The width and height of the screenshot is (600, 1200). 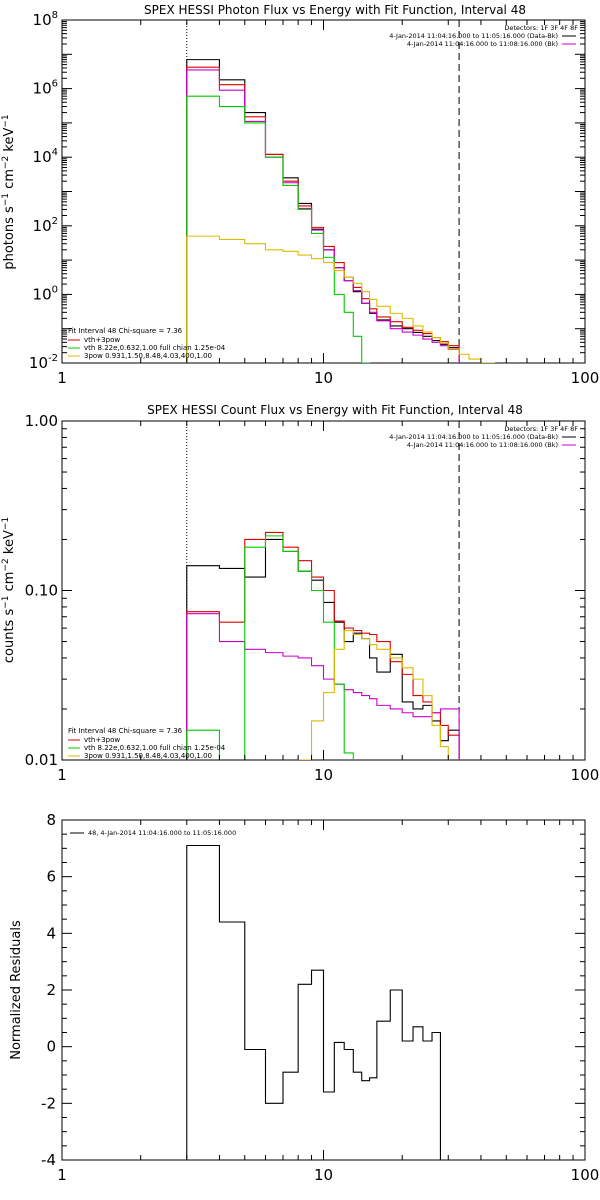 What do you see at coordinates (62, 775) in the screenshot?
I see `count-x-tick-label: 1` at bounding box center [62, 775].